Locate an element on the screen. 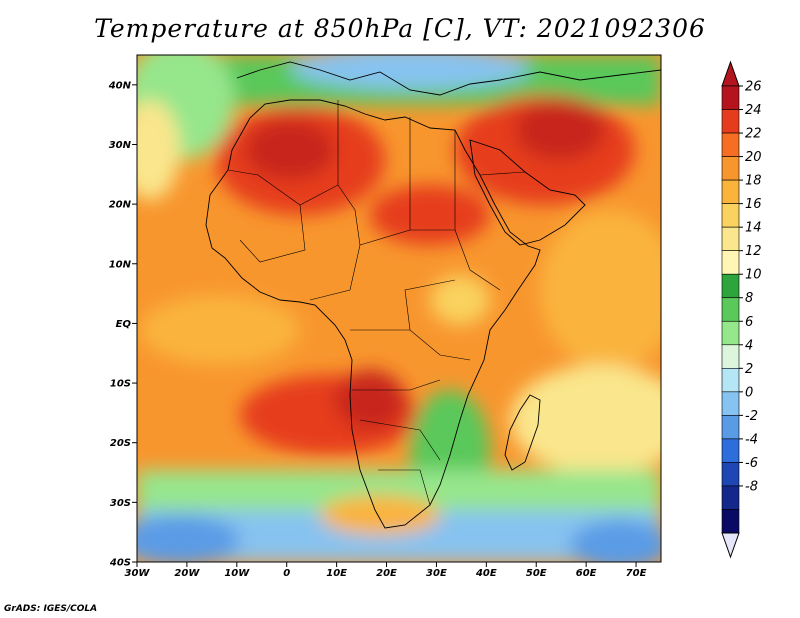  lon-tick-label: 70E is located at coordinates (636, 573).